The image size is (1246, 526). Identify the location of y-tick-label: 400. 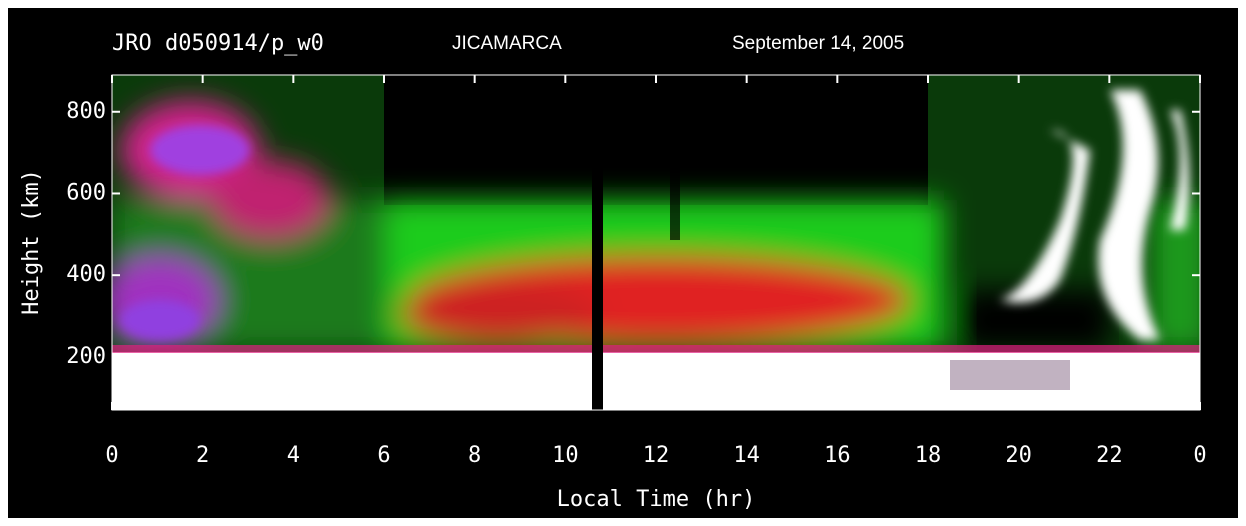
(86, 274).